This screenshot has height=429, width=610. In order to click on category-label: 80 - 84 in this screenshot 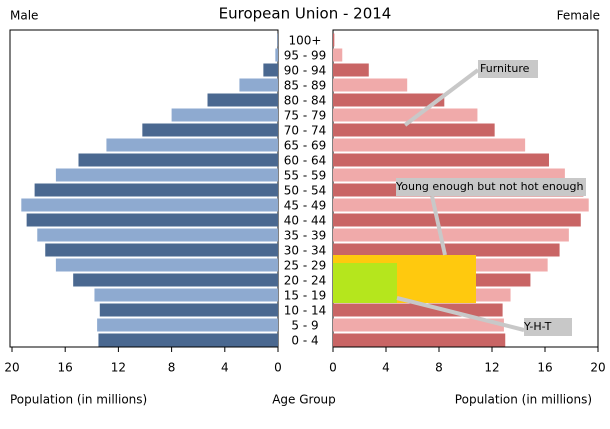, I will do `click(305, 101)`.